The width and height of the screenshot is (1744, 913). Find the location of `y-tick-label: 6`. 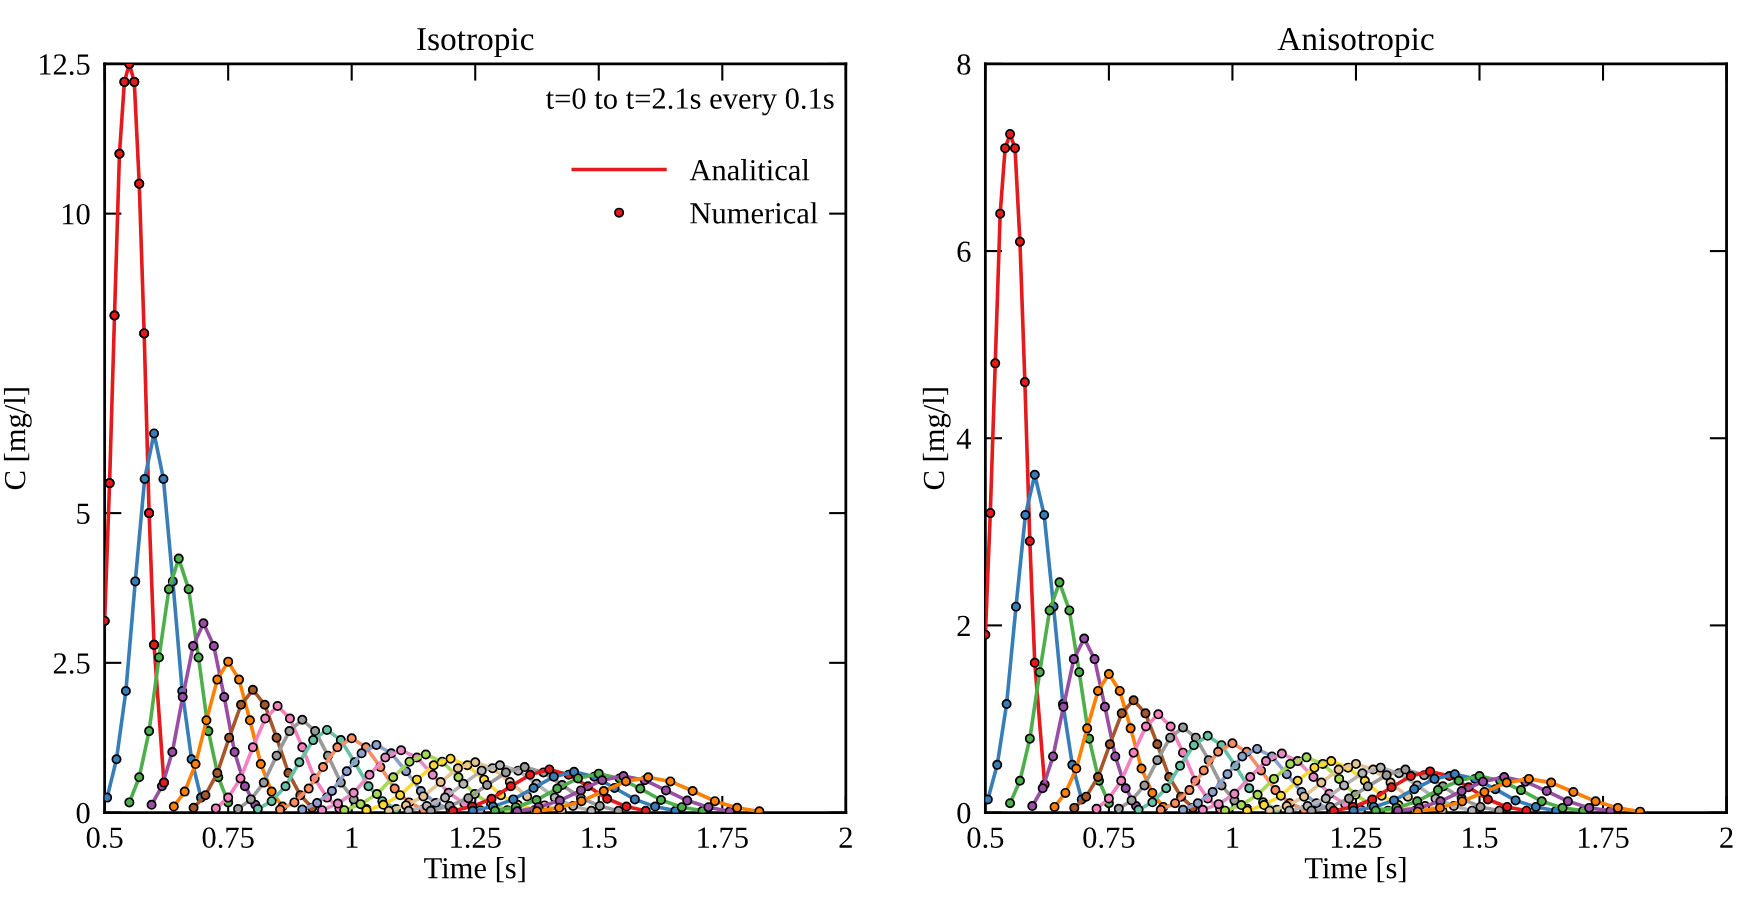

y-tick-label: 6 is located at coordinates (964, 251).